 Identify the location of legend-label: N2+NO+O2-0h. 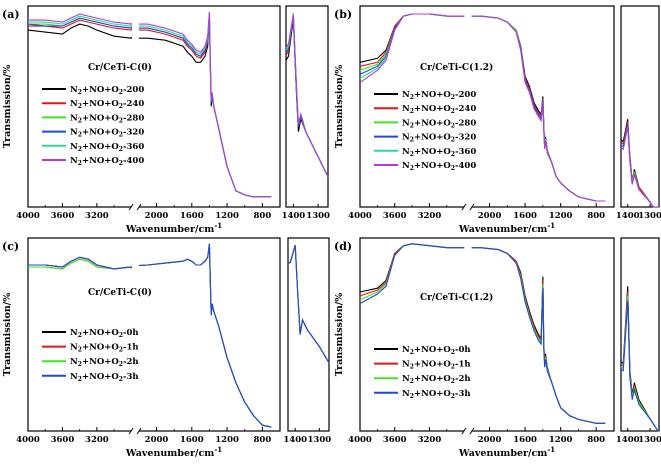
(104, 333).